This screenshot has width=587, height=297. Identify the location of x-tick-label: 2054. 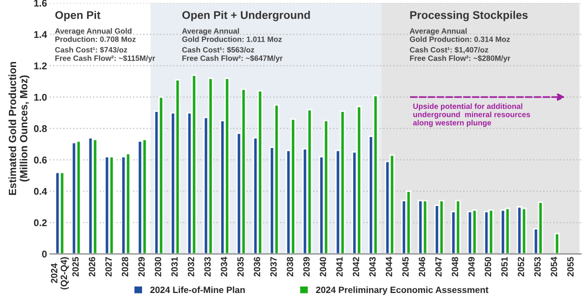
(554, 266).